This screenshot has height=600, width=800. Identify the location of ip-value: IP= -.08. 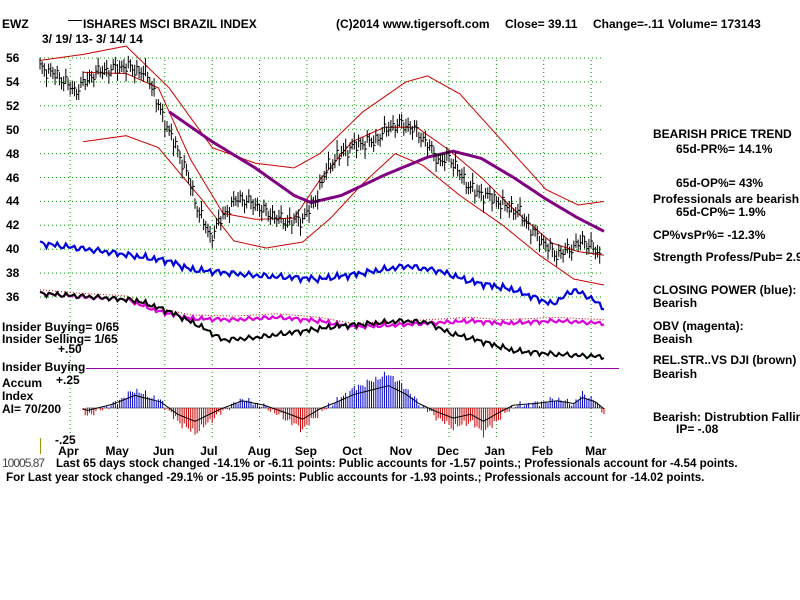
(697, 429).